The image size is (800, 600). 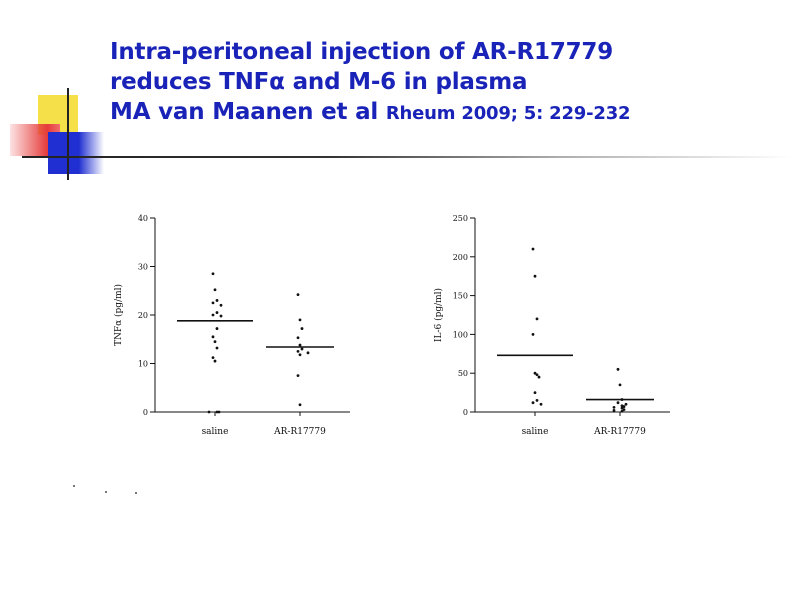 What do you see at coordinates (68, 134) in the screenshot?
I see `decor-vertical-line` at bounding box center [68, 134].